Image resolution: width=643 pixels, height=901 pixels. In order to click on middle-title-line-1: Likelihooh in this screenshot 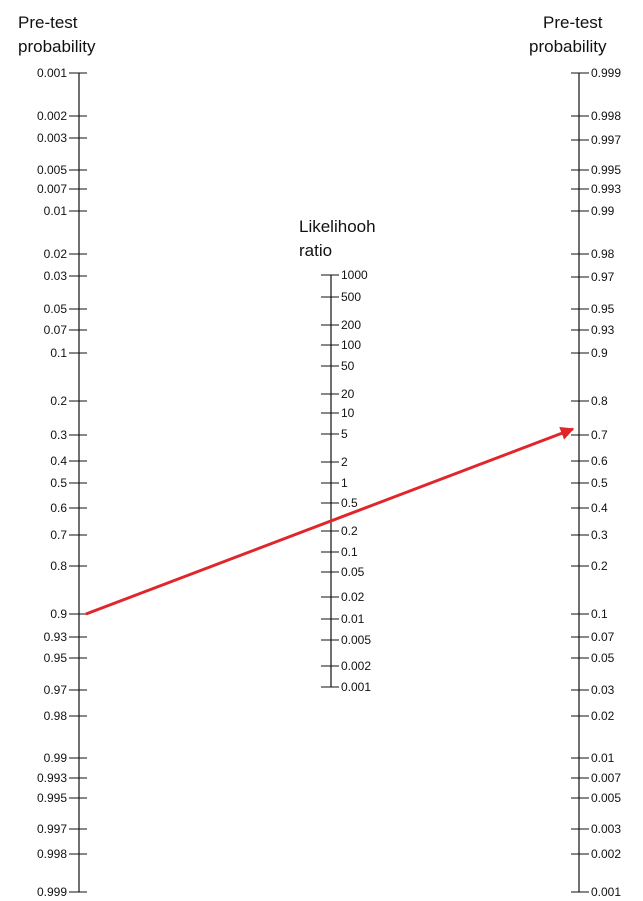, I will do `click(337, 226)`.